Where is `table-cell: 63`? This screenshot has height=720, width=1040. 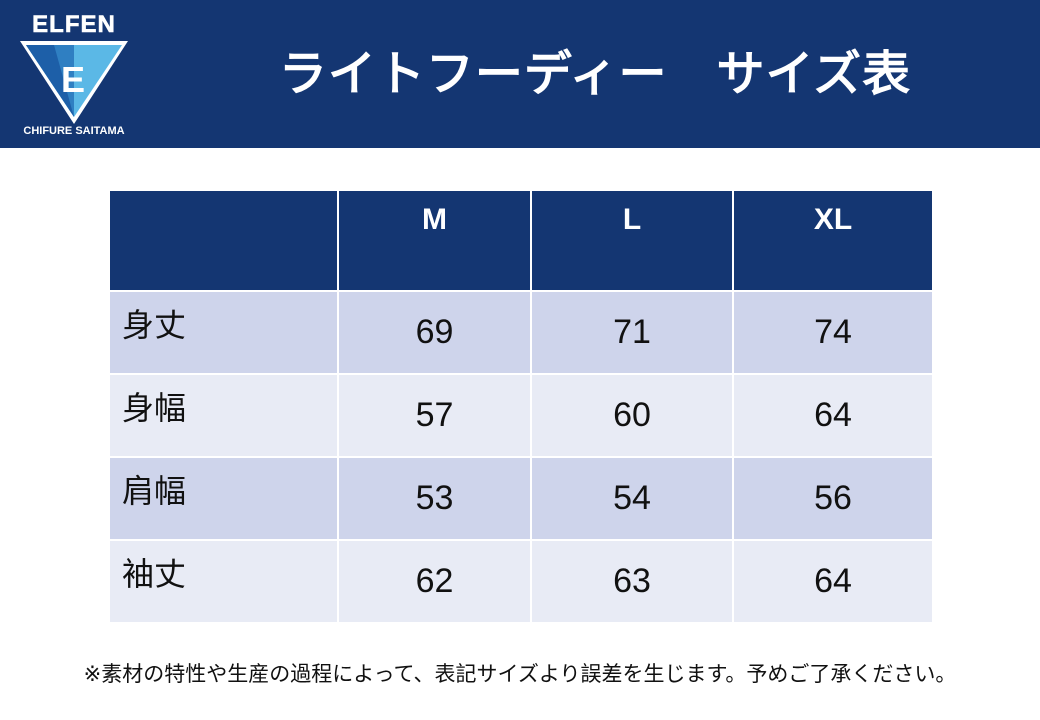 table-cell: 63 is located at coordinates (632, 581).